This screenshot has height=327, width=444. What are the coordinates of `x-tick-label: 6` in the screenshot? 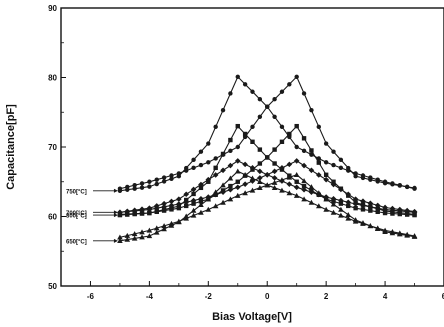 It's located at (443, 296).